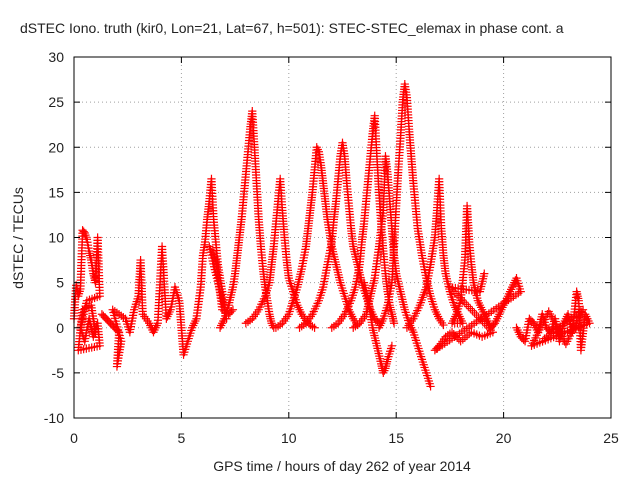 The height and width of the screenshot is (480, 640). What do you see at coordinates (289, 438) in the screenshot?
I see `x-tick-label: 10` at bounding box center [289, 438].